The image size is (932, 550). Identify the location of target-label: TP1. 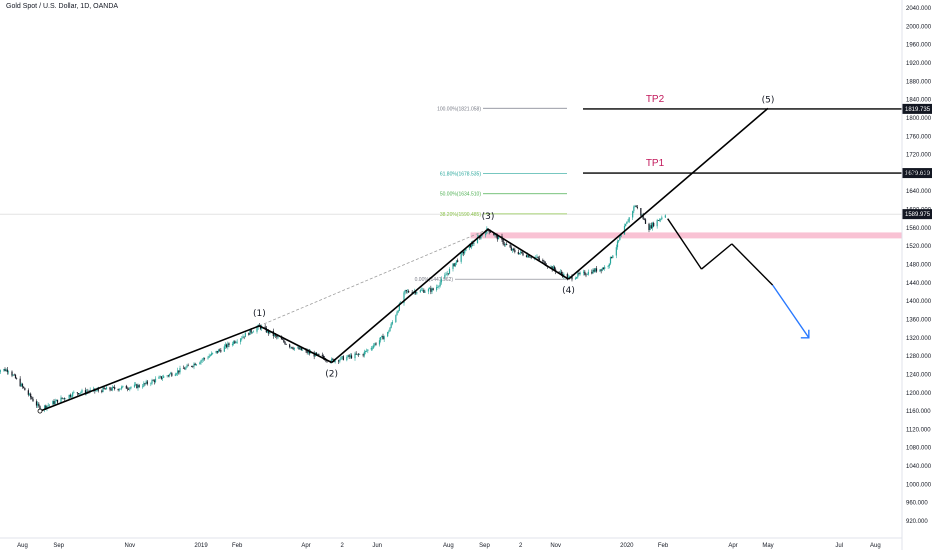
(655, 163).